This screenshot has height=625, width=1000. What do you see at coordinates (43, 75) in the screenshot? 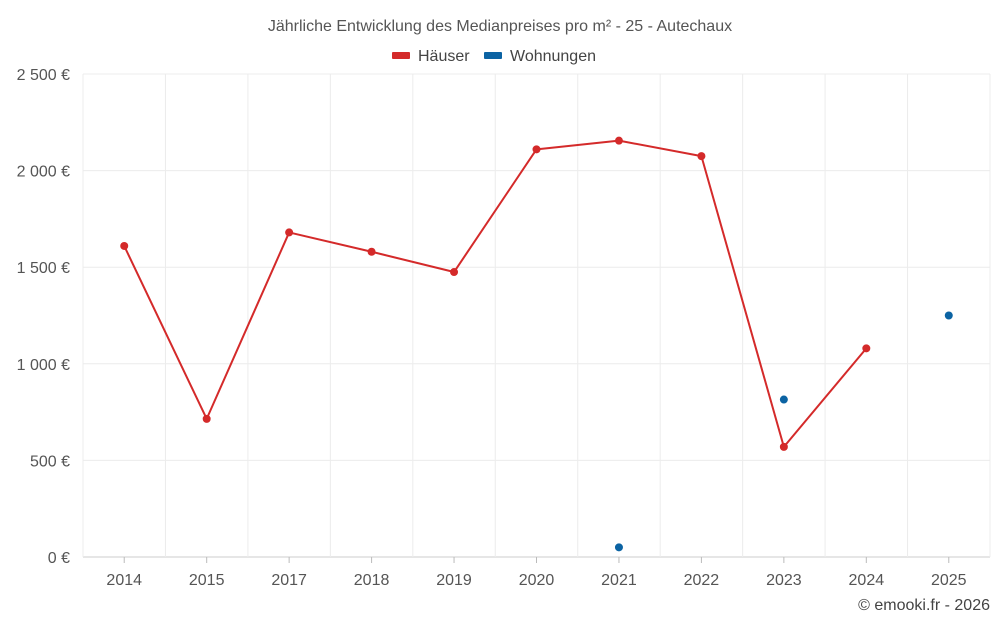
I see `y-tick-label: 2 500 €` at bounding box center [43, 75].